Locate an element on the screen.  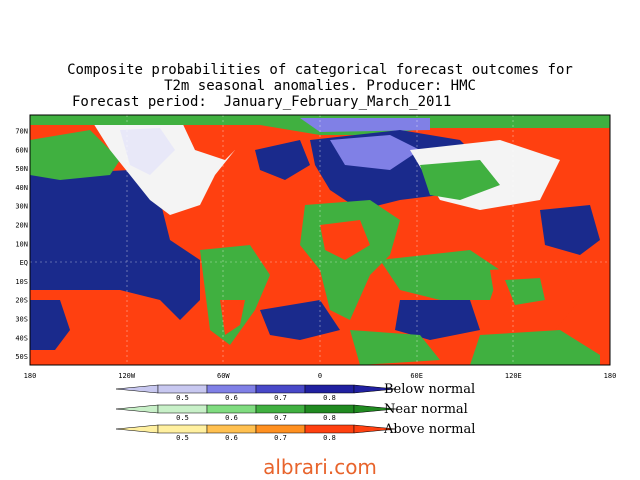
indian-ocean-near is located at coordinates (440, 275).